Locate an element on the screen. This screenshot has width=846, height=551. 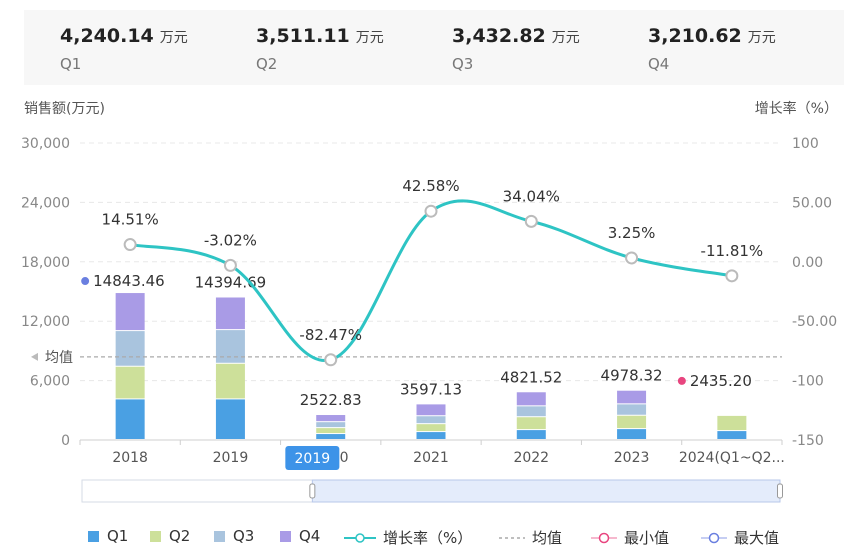
max-marker-icon is located at coordinates (714, 537).